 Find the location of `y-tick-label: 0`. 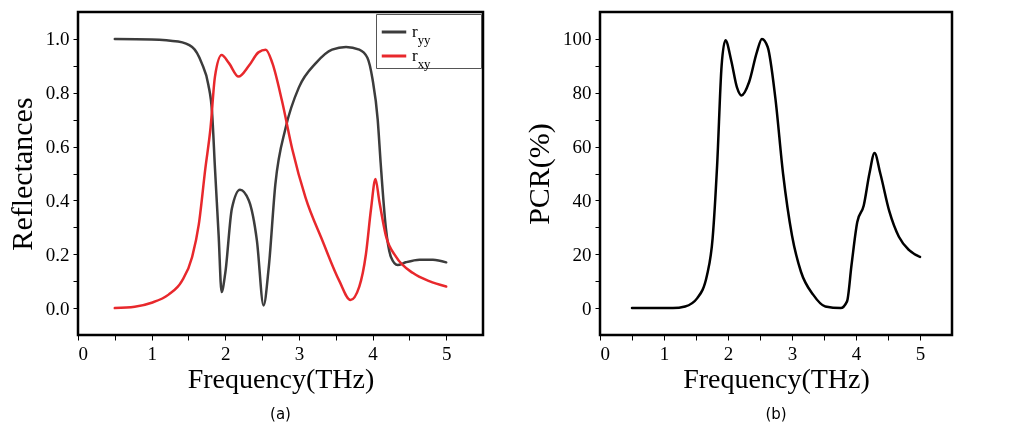

y-tick-label: 0 is located at coordinates (587, 308).